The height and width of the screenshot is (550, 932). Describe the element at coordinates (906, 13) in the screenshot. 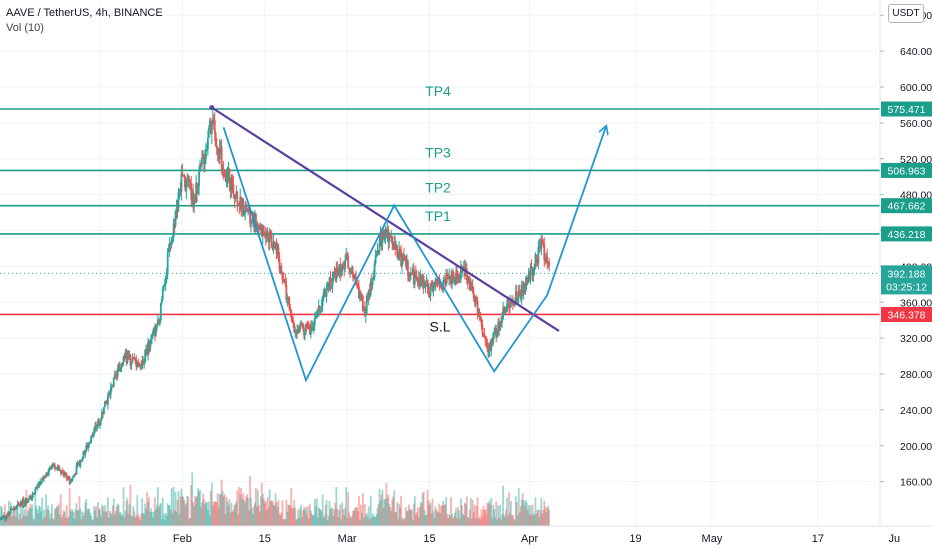

I see `currency-button: USDT` at that location.